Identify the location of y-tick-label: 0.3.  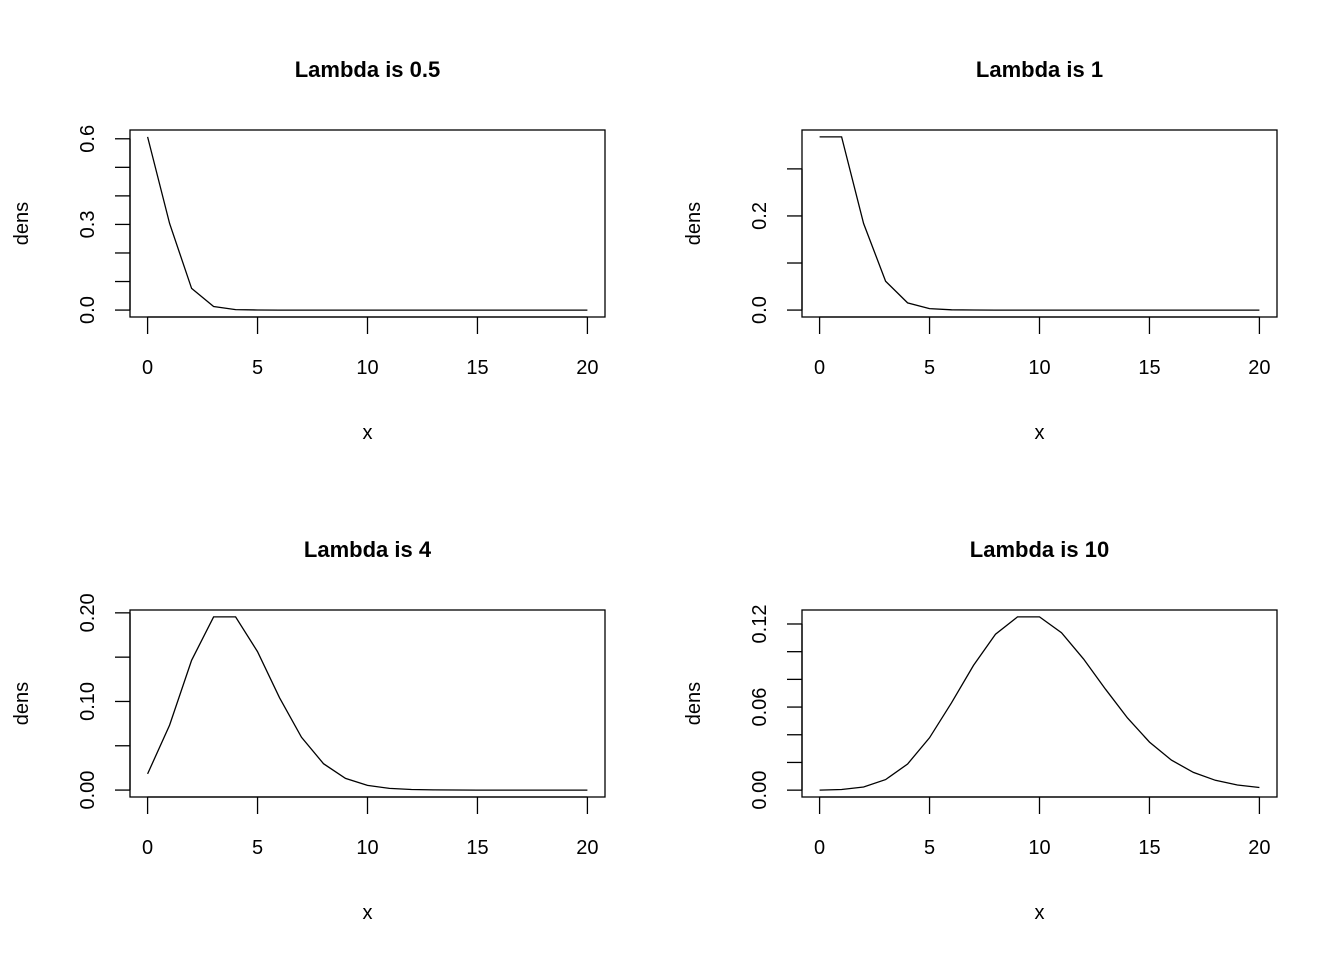
(88, 225).